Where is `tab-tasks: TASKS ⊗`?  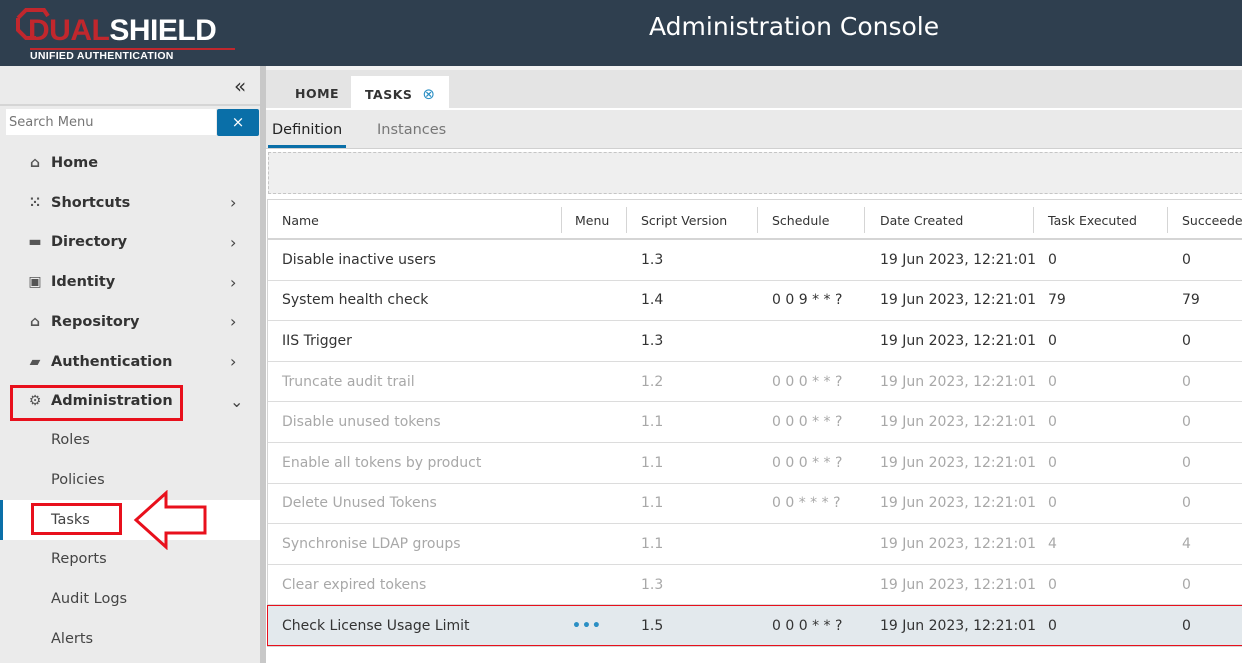
tab-tasks: TASKS ⊗ is located at coordinates (400, 94).